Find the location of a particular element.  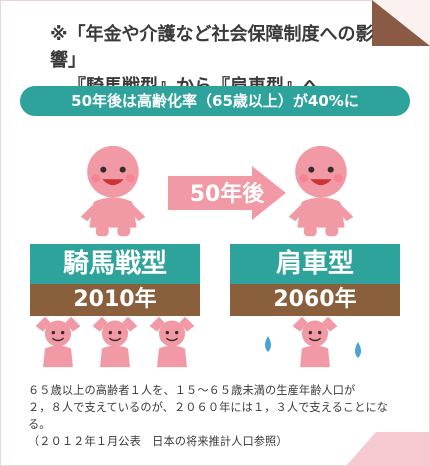

elderly-person-figure-left is located at coordinates (113, 191).